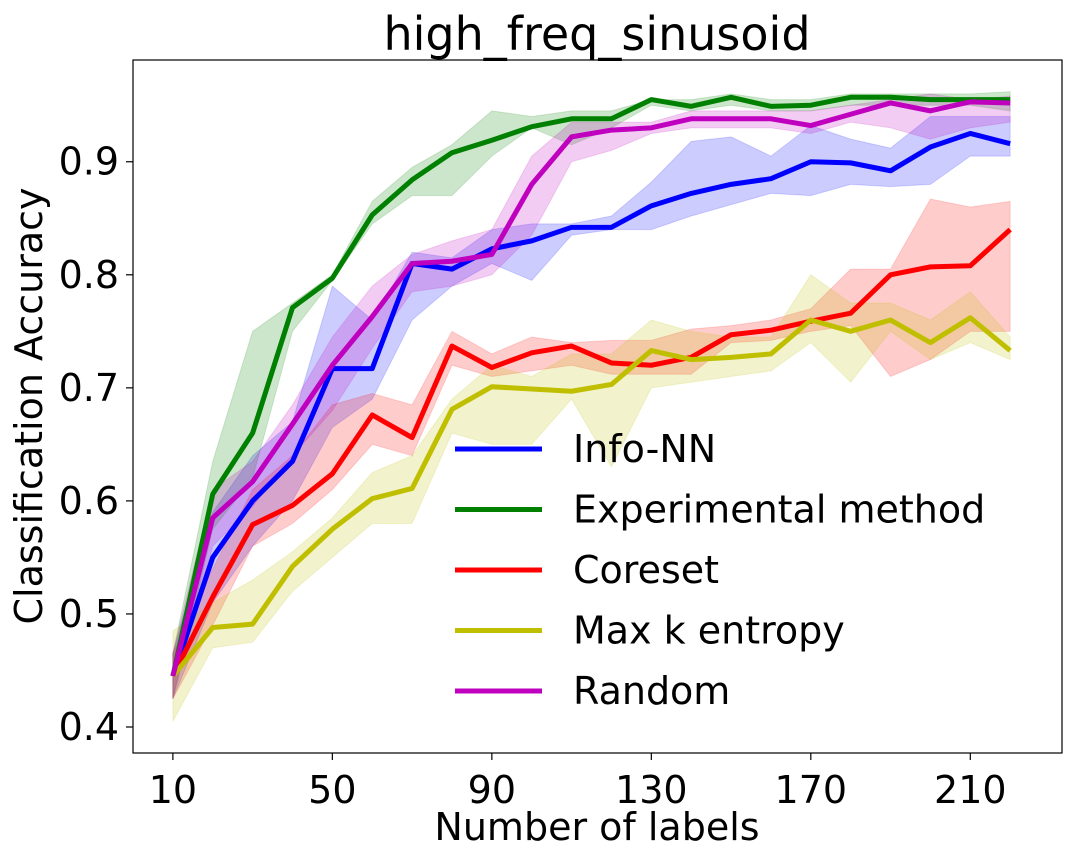 The height and width of the screenshot is (858, 1071). What do you see at coordinates (492, 790) in the screenshot?
I see `x-tick-label: 90` at bounding box center [492, 790].